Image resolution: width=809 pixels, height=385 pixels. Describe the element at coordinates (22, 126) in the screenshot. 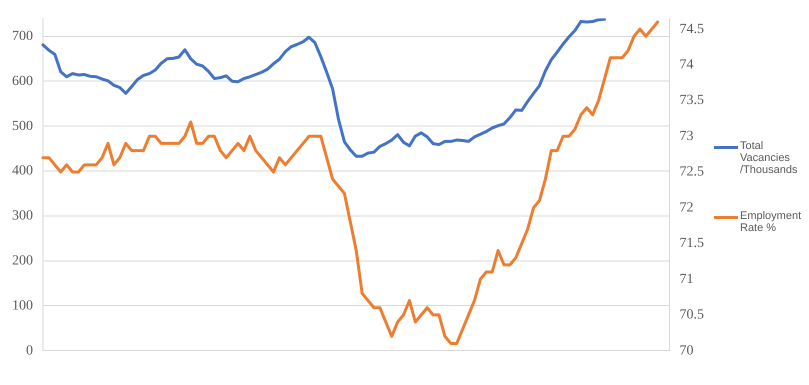

I see `y-tick-label: 500` at that location.